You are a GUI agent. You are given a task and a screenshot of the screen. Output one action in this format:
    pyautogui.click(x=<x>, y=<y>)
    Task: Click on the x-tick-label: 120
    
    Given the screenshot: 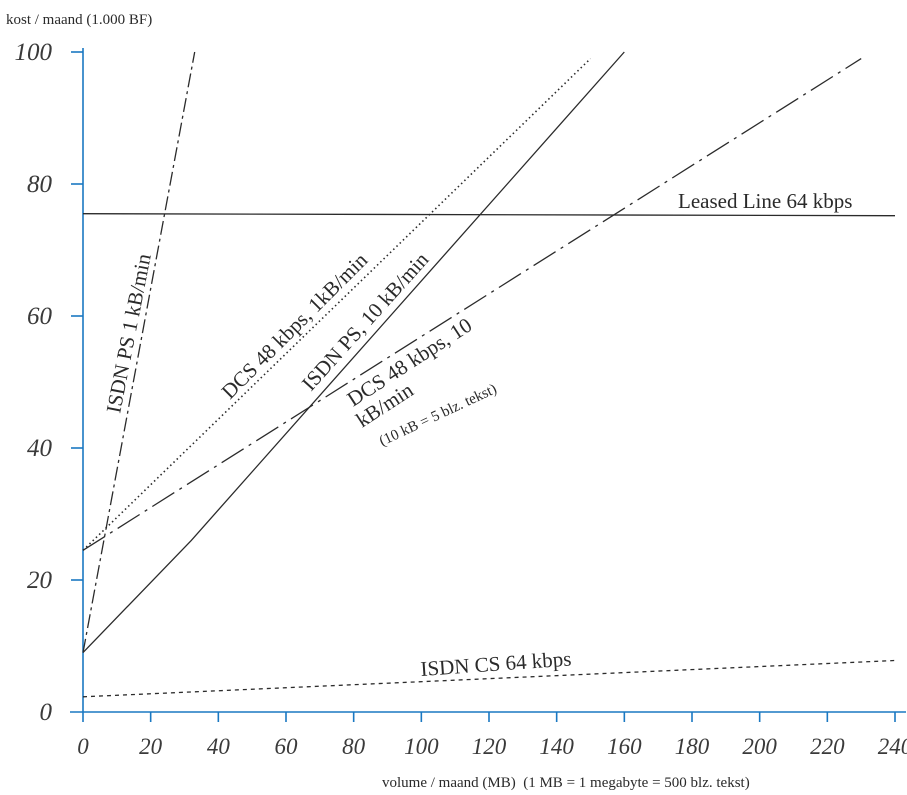 What is the action you would take?
    pyautogui.click(x=489, y=746)
    